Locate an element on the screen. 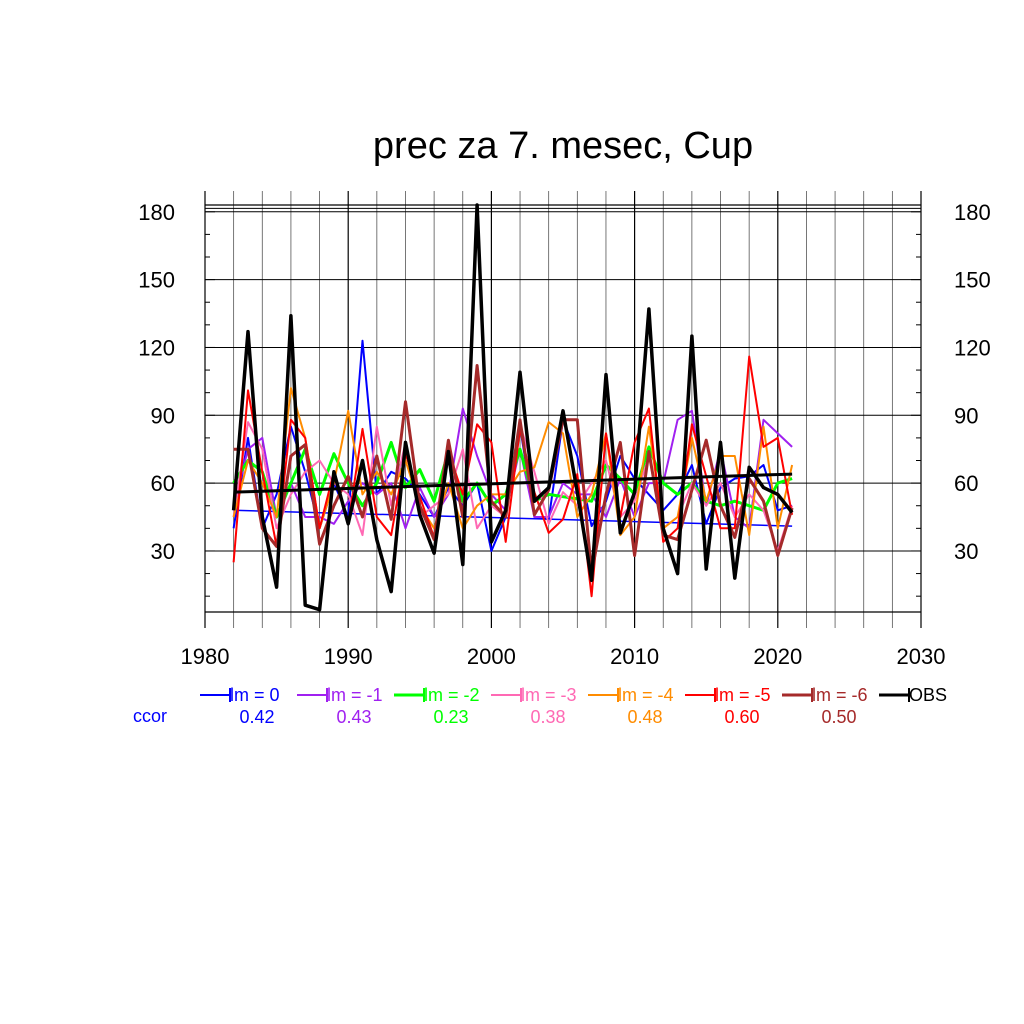  legend-label-6: lm = -6 is located at coordinates (840, 695).